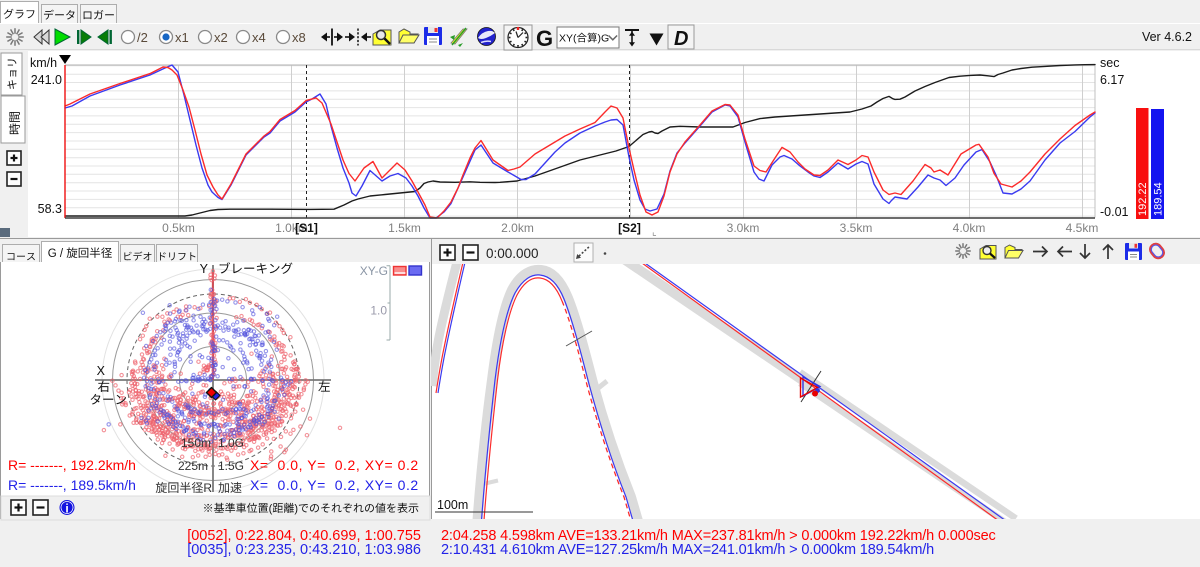  Describe the element at coordinates (15, 123) in the screenshot. I see `svg-text: 時間` at that location.